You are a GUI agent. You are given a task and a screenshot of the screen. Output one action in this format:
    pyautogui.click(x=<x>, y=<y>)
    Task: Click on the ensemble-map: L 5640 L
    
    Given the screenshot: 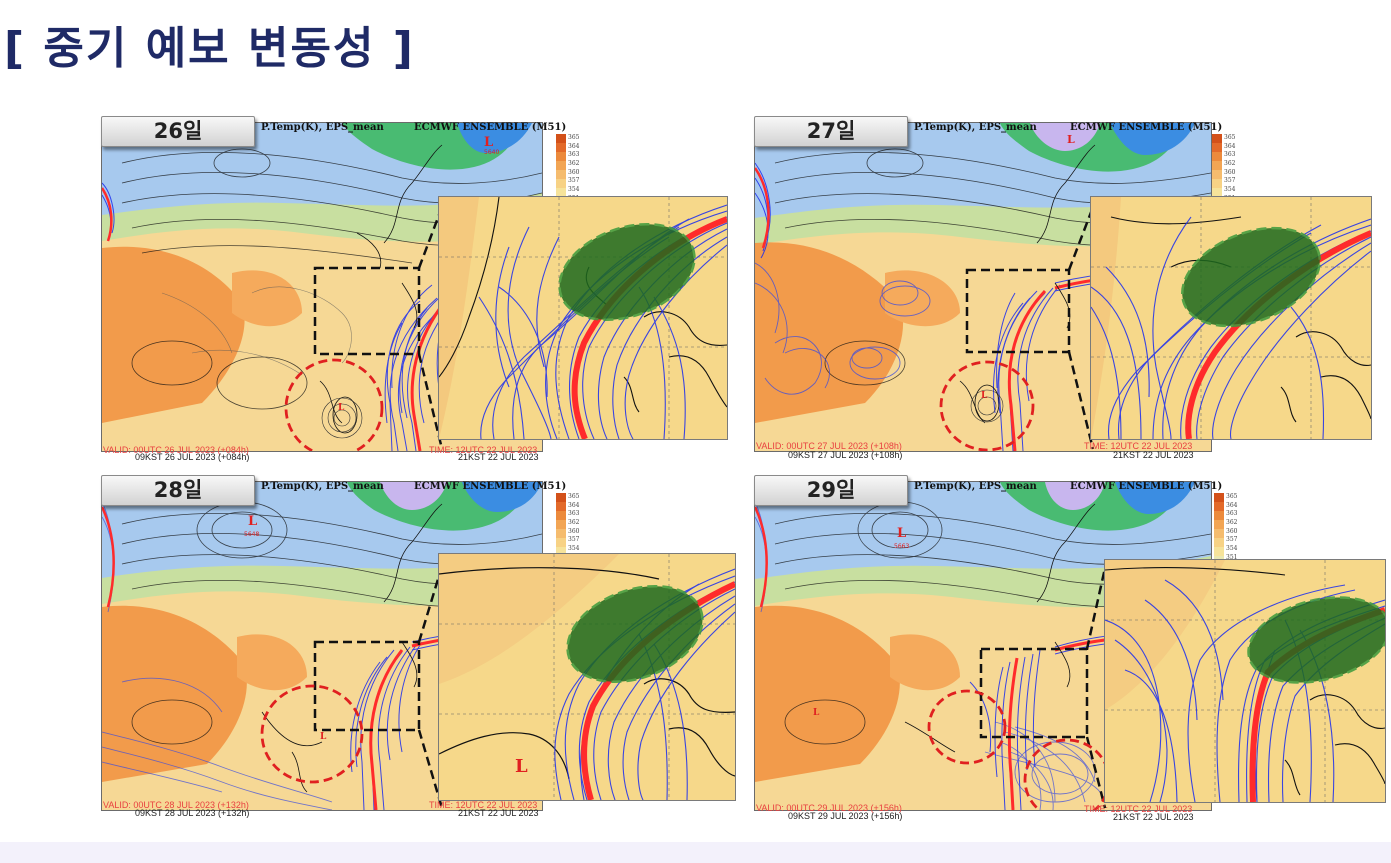 What is the action you would take?
    pyautogui.click(x=322, y=287)
    